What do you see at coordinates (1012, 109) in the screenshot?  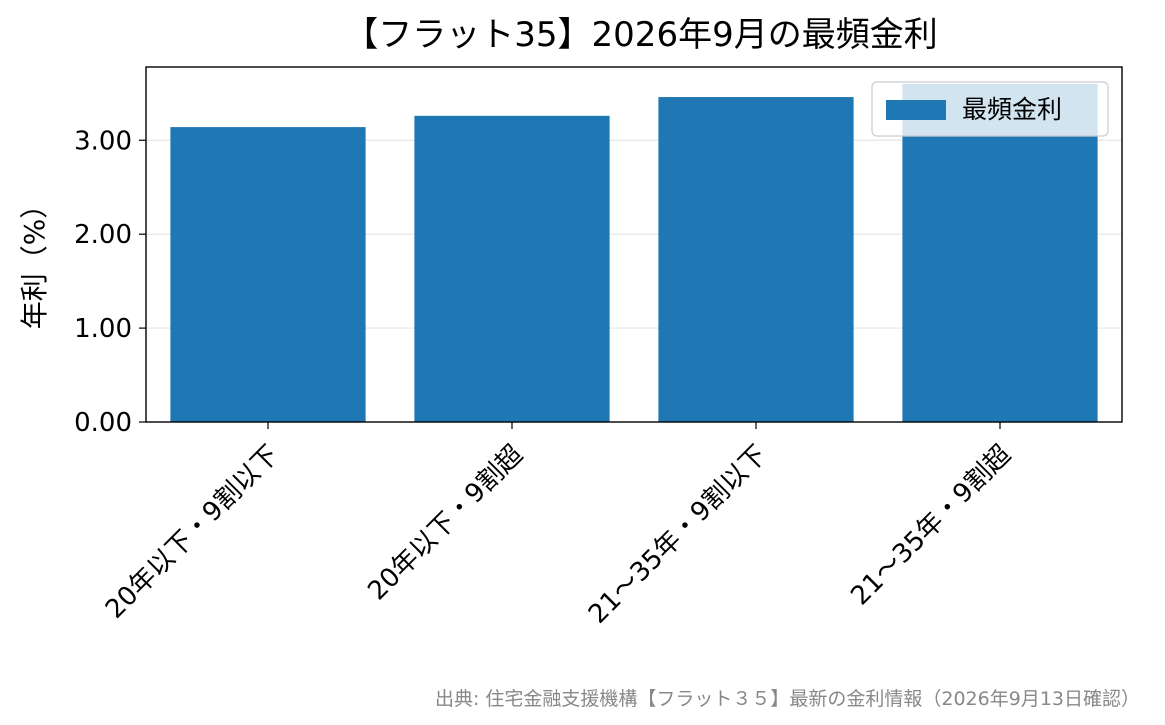 I see `legend-label: 最頻金利` at bounding box center [1012, 109].